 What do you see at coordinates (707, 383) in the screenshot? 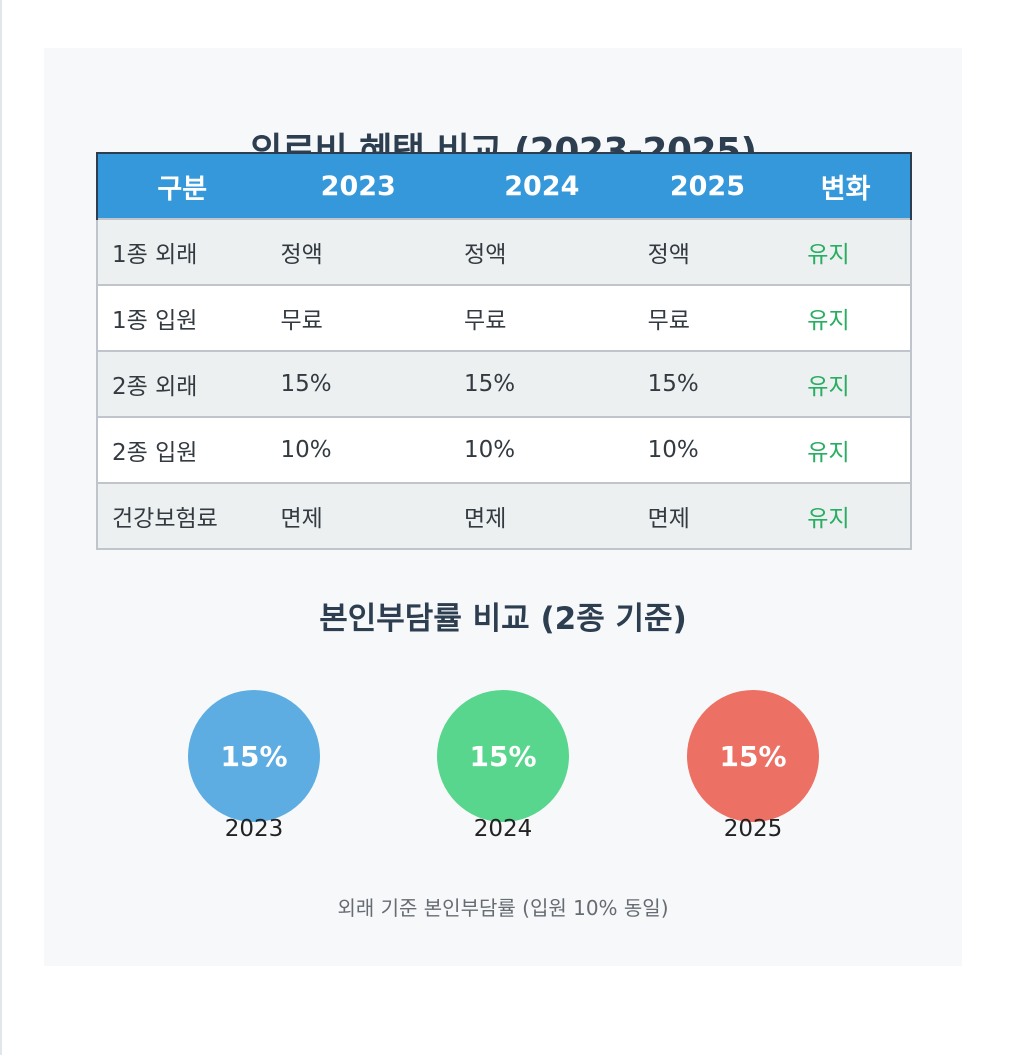
I see `cell-2025: 15%` at bounding box center [707, 383].